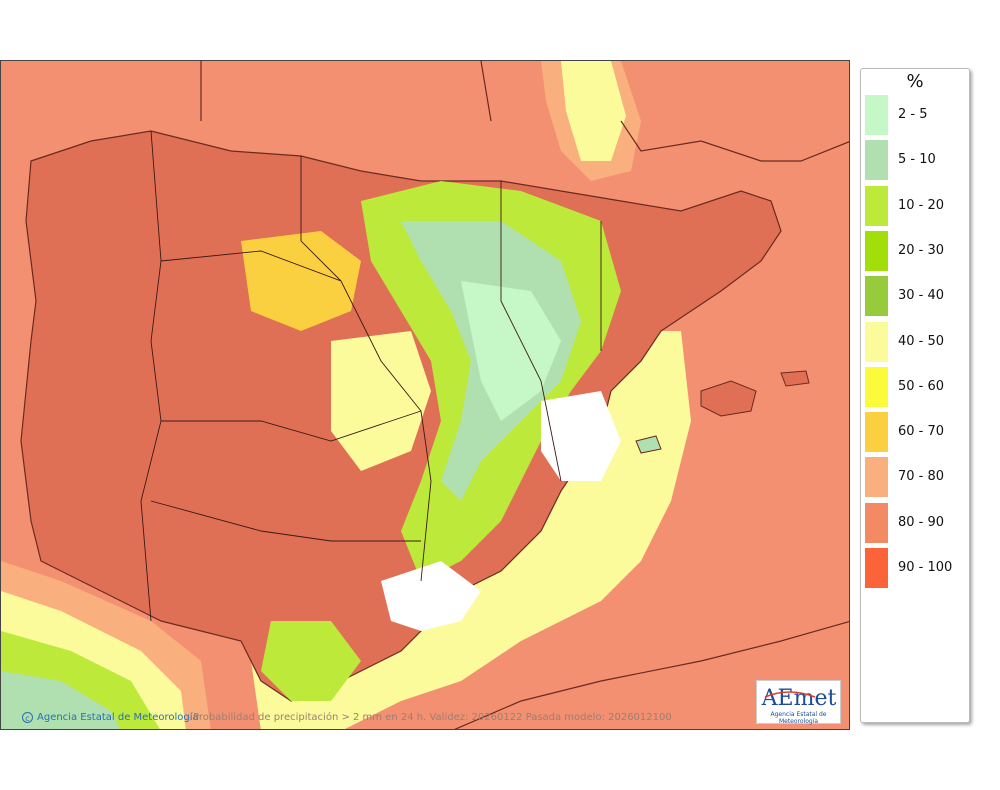 The height and width of the screenshot is (790, 1000). I want to click on legend-item: 70 - 80, so click(917, 477).